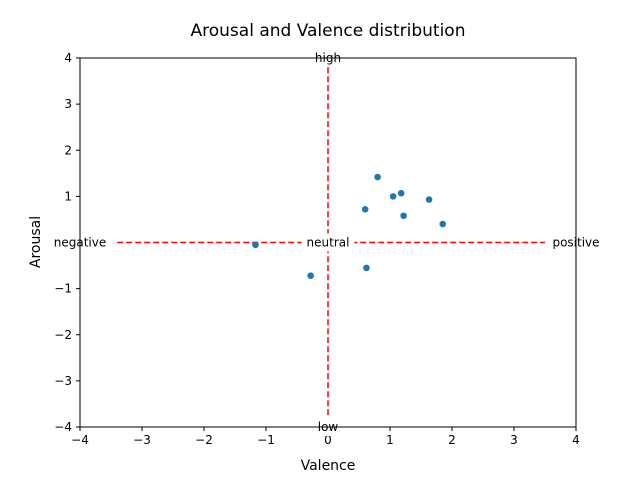 The width and height of the screenshot is (640, 480). I want to click on y-tick-label: −4, so click(63, 427).